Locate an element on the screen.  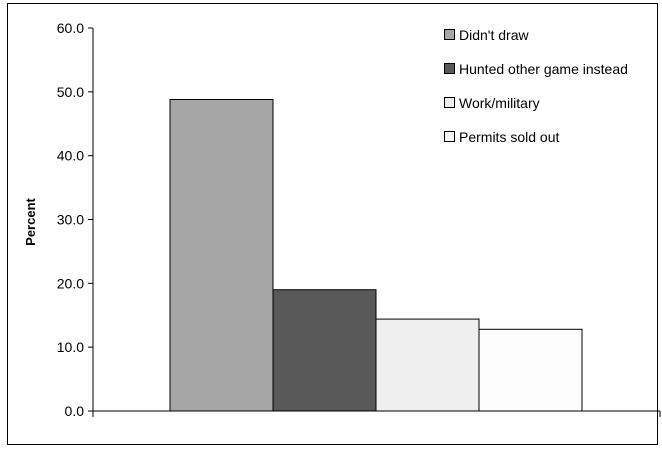
y-tick-label: 20.0 is located at coordinates (70, 283).